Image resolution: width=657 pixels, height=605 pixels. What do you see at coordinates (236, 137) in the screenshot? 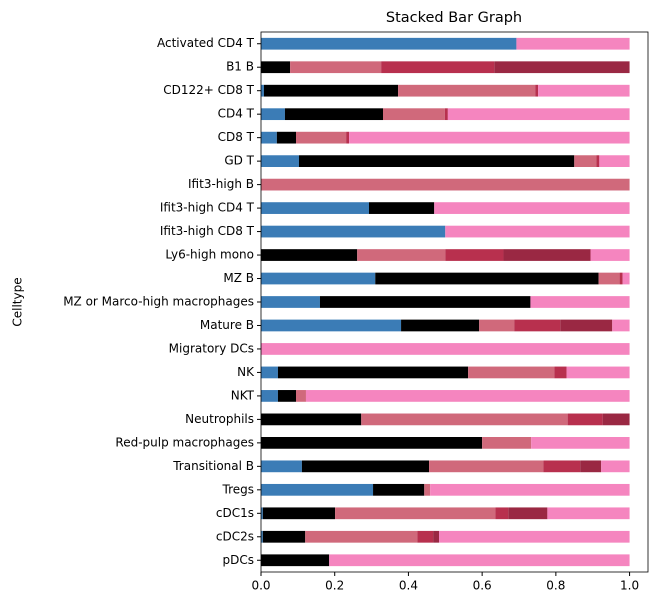
I see `y-tick-label: CD8 T` at bounding box center [236, 137].